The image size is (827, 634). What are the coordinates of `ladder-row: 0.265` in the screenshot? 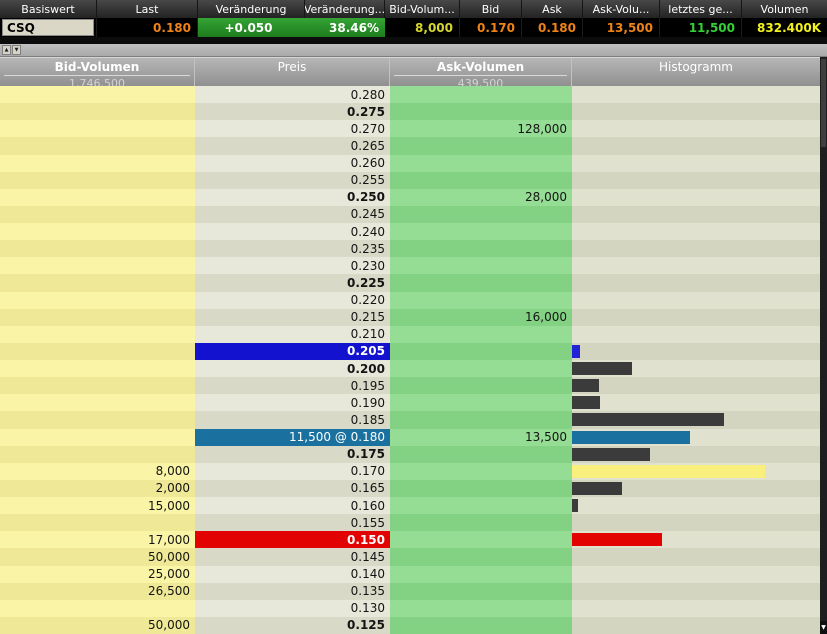 It's located at (410, 146).